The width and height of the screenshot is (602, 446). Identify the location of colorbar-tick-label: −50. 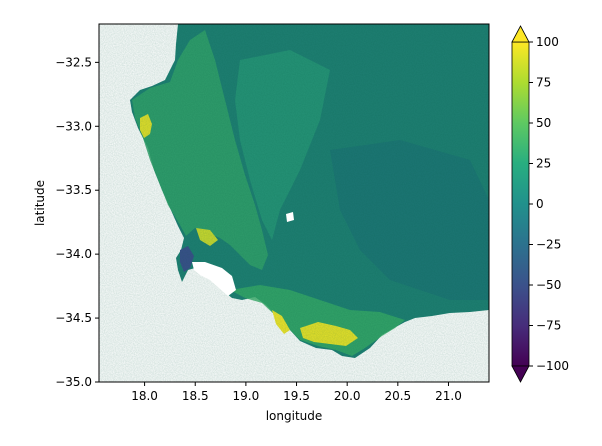
(548, 285).